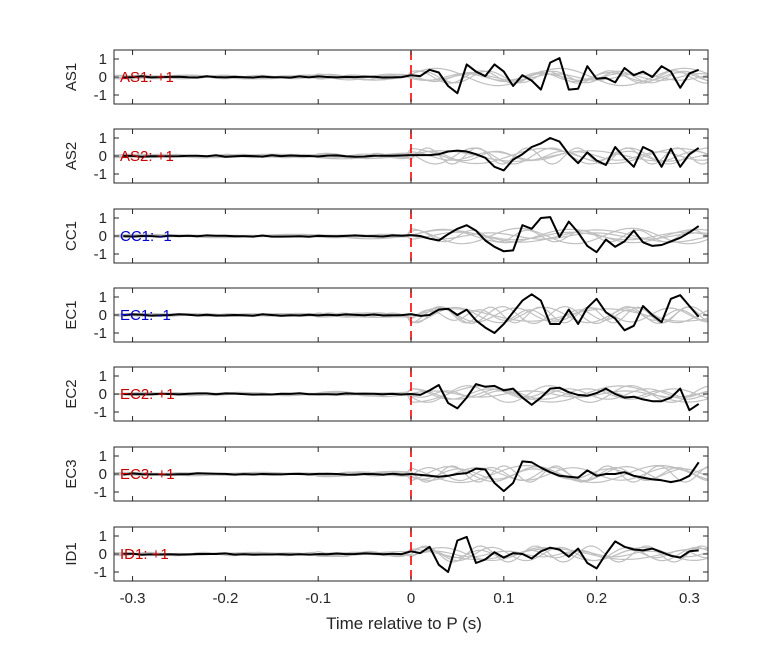 The height and width of the screenshot is (657, 782). Describe the element at coordinates (147, 156) in the screenshot. I see `polarity-label: AS2: +1` at that location.